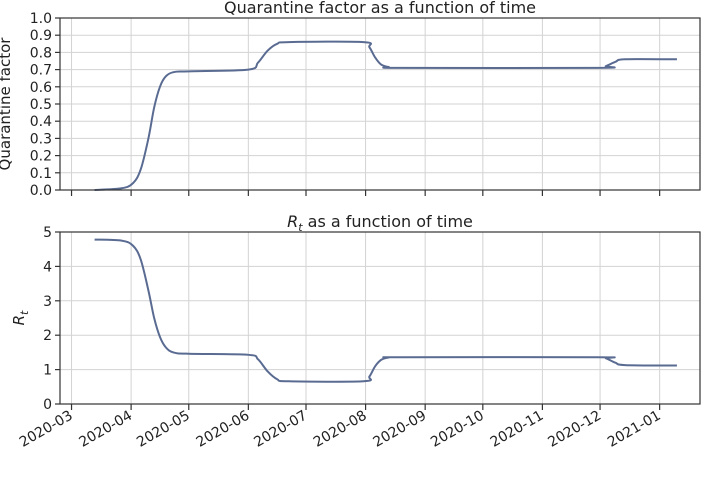  Describe the element at coordinates (41, 157) in the screenshot. I see `y-tick-label: 0.2` at that location.